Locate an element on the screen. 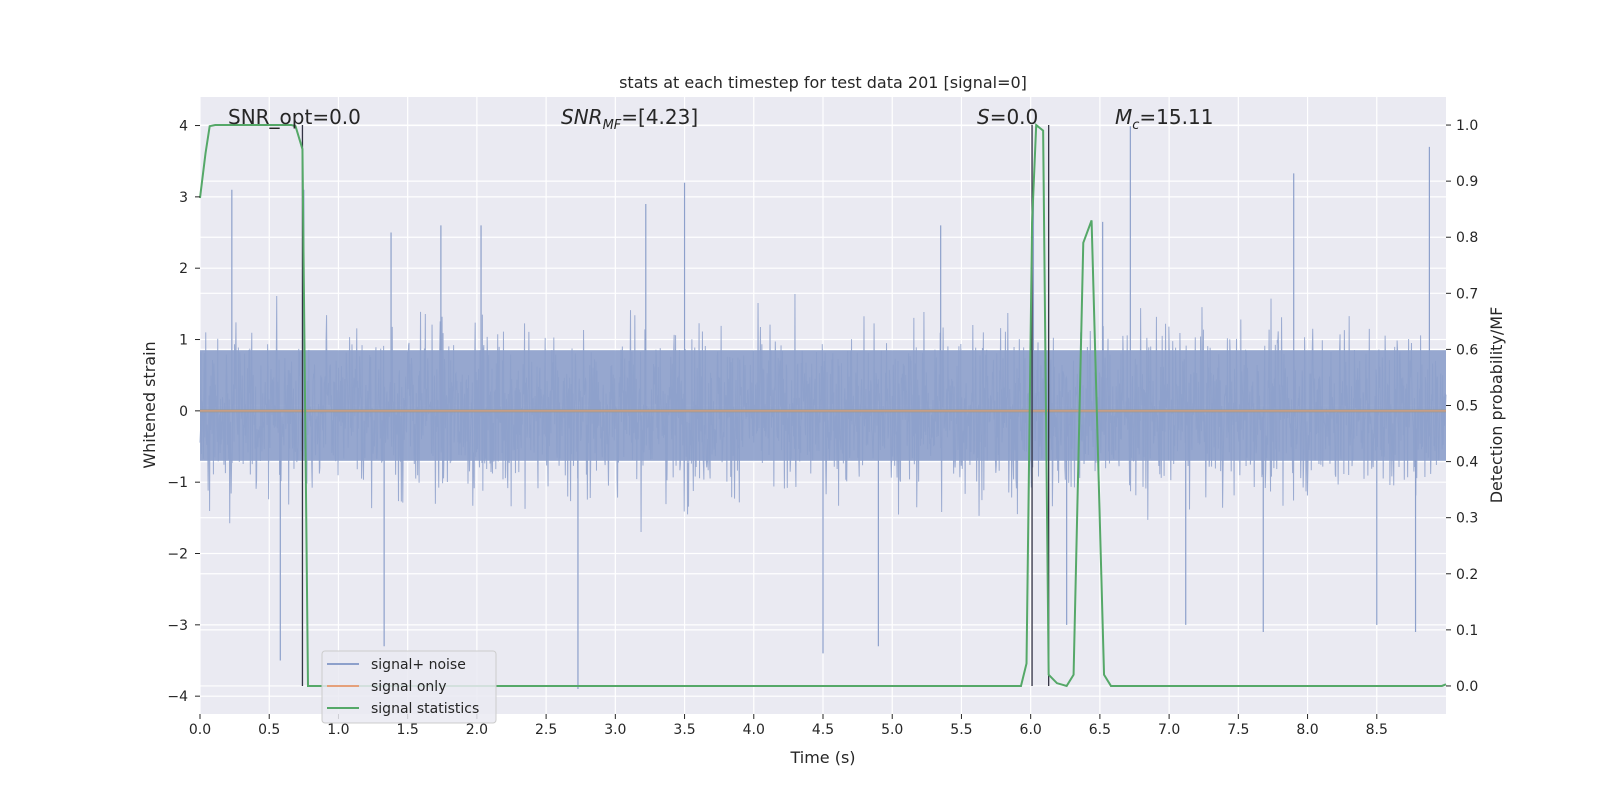  x-tick-label: 8.0 is located at coordinates (1307, 730).